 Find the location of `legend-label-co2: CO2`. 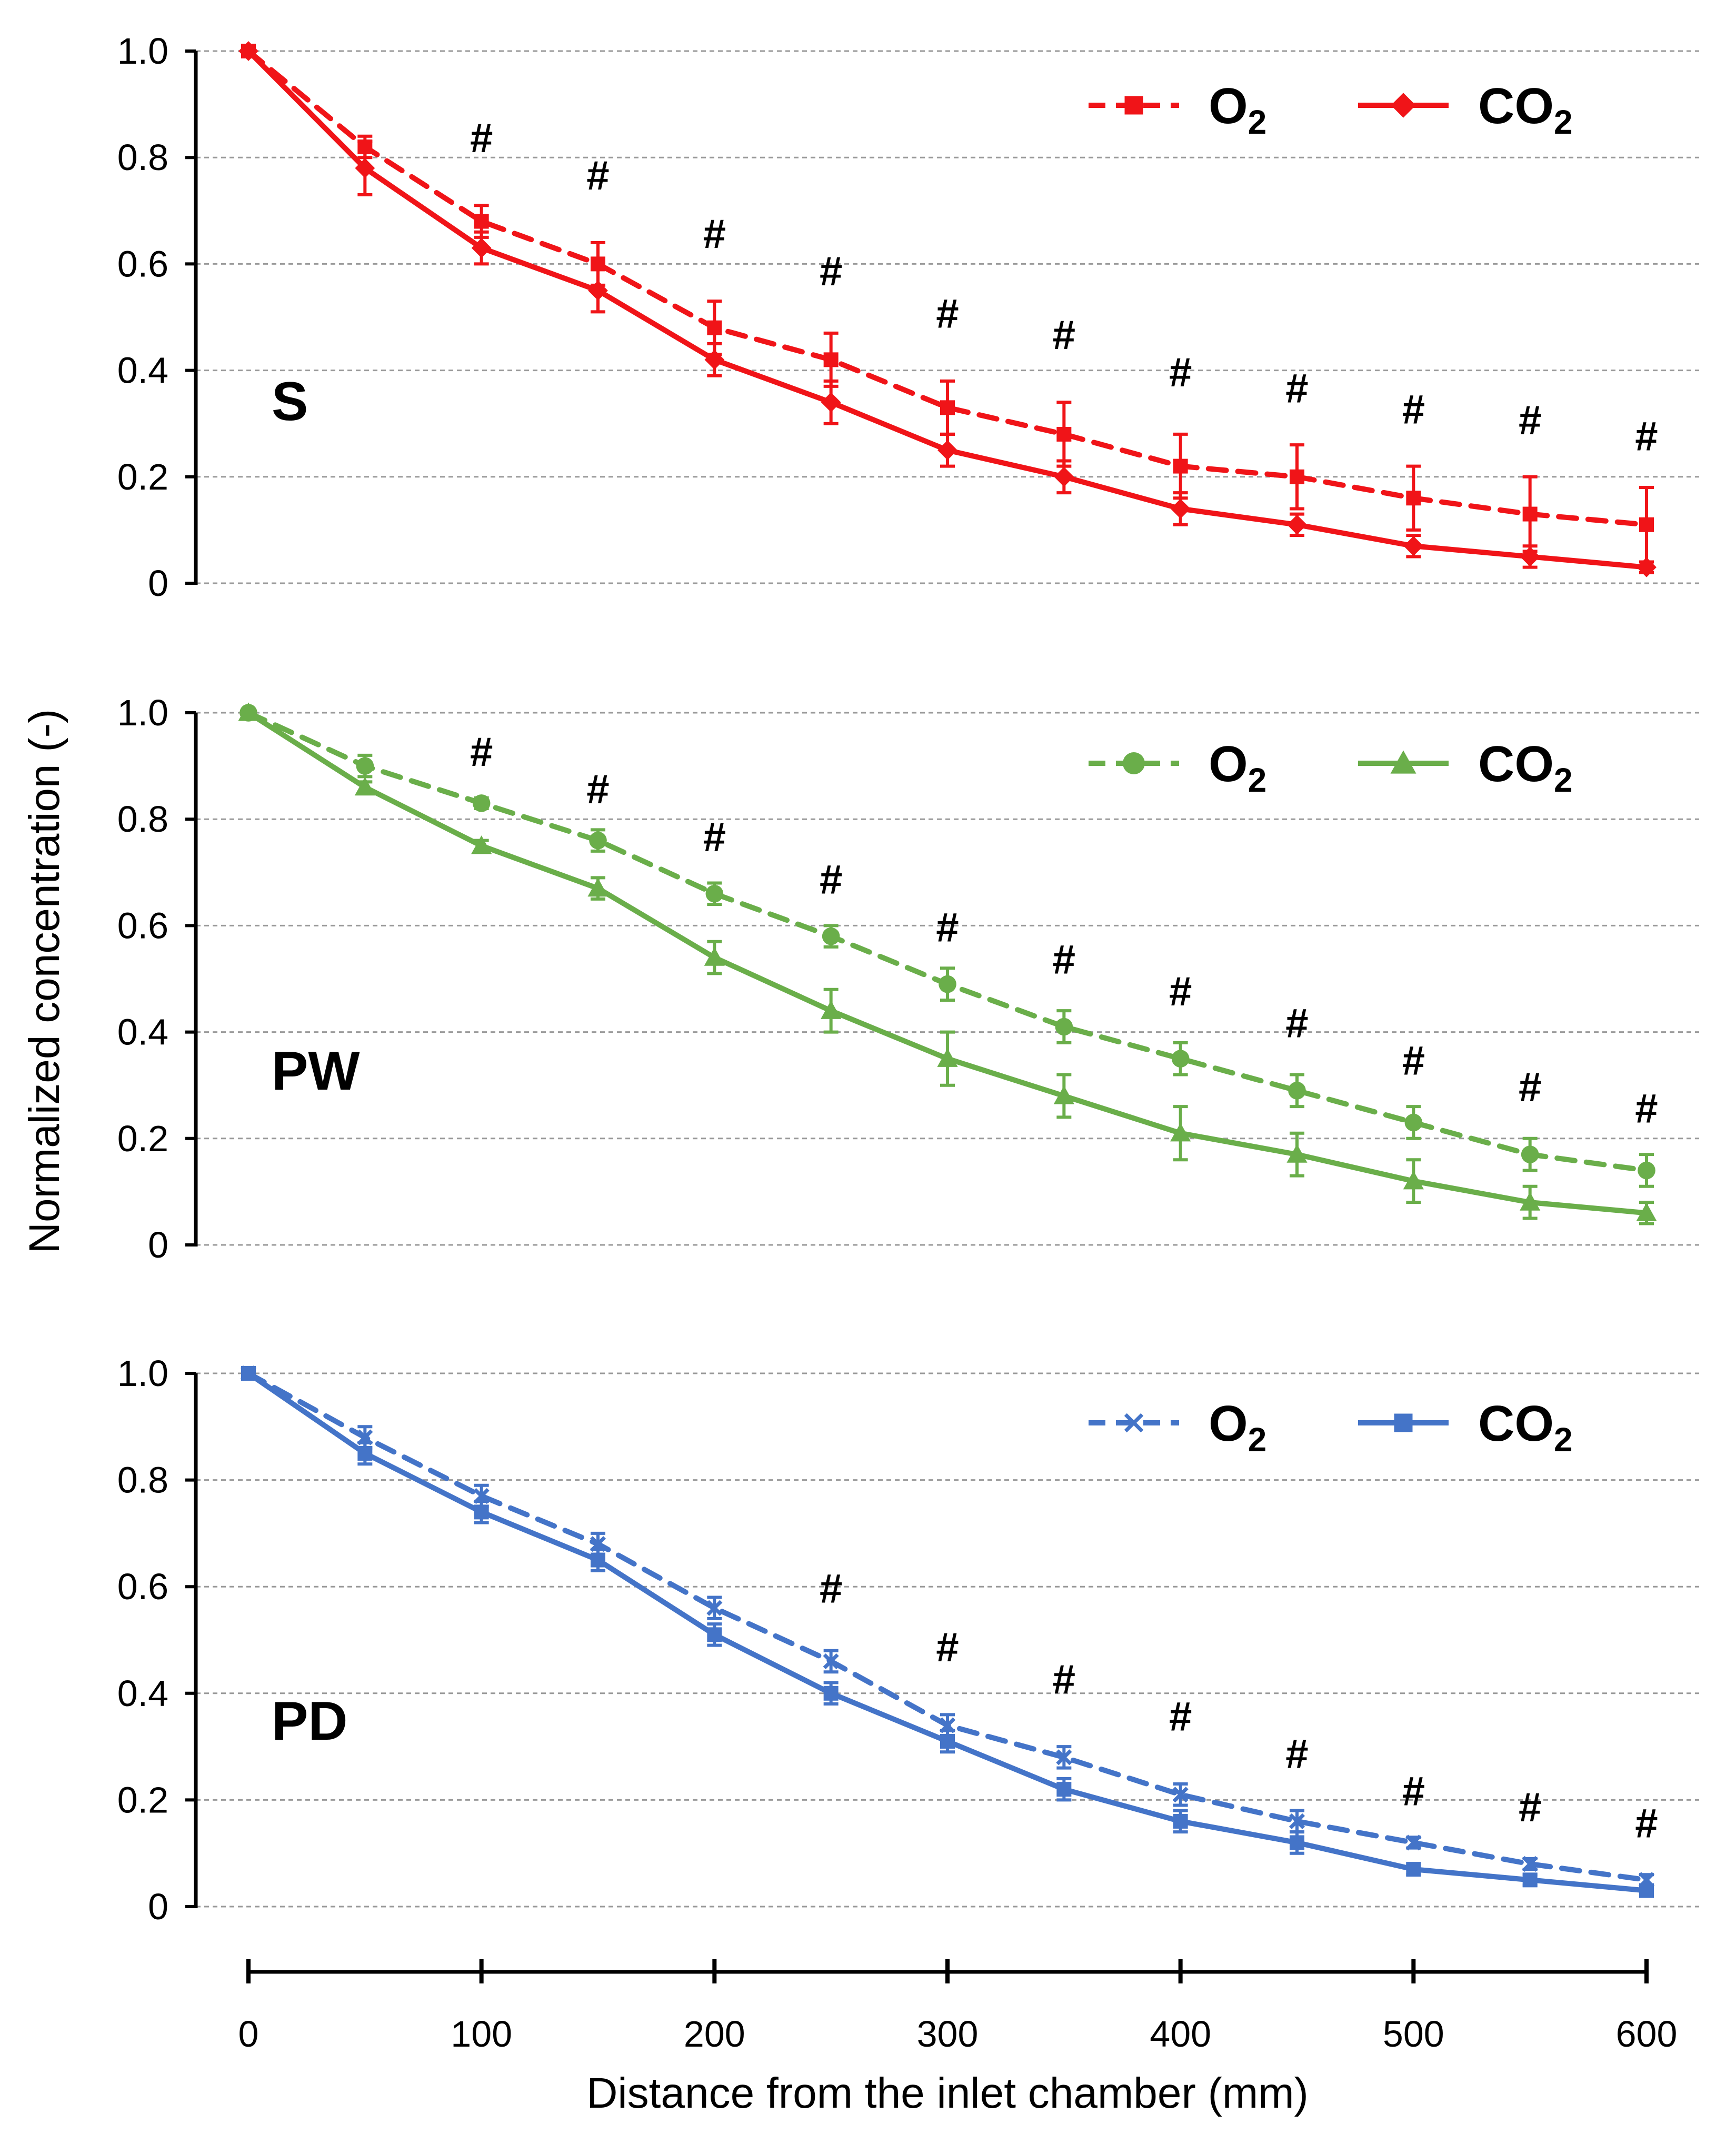

legend-label-co2: CO2 is located at coordinates (1526, 109).